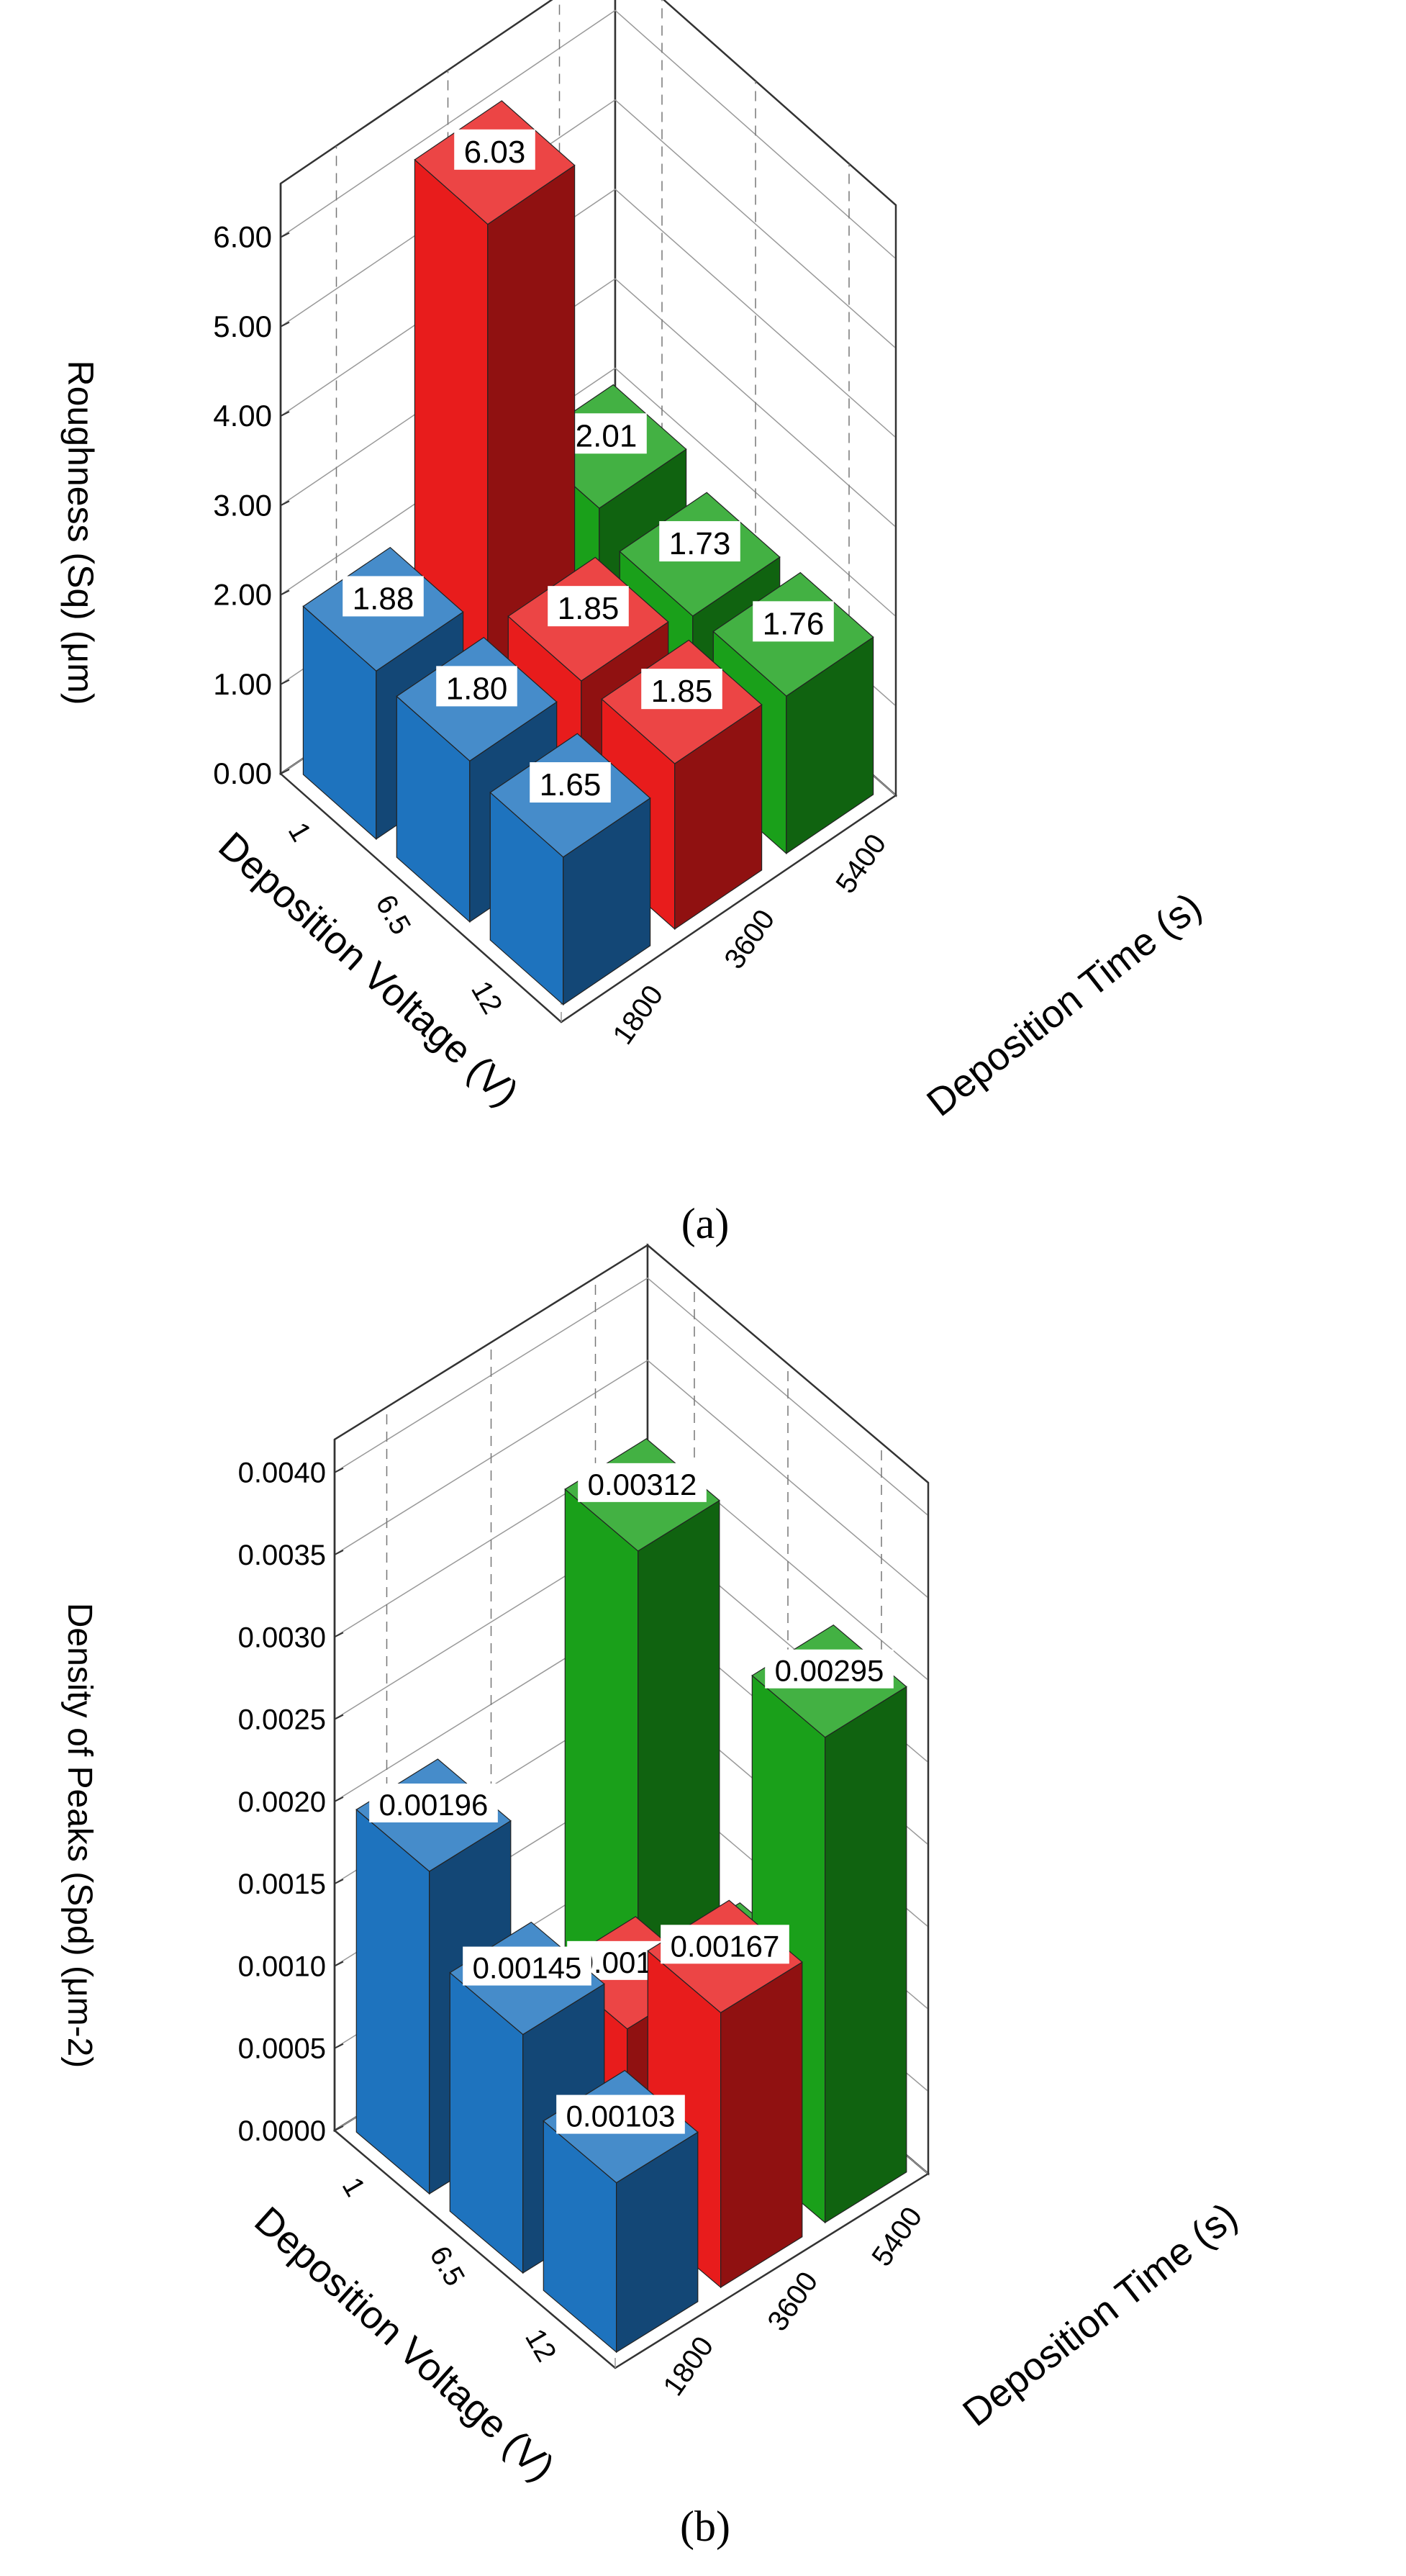 The image size is (1406, 2576). I want to click on bar-value-label: 1.65, so click(571, 785).